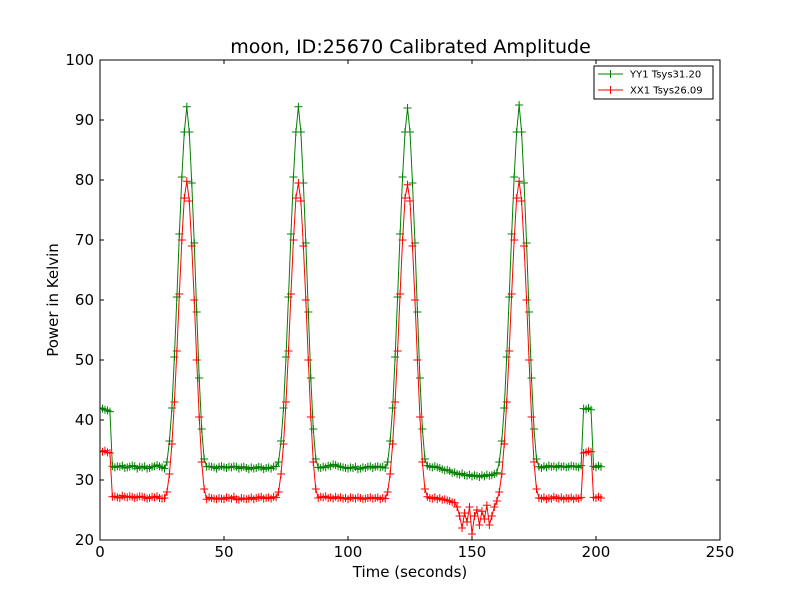  I want to click on y-tick-label-4: 60, so click(84, 300).